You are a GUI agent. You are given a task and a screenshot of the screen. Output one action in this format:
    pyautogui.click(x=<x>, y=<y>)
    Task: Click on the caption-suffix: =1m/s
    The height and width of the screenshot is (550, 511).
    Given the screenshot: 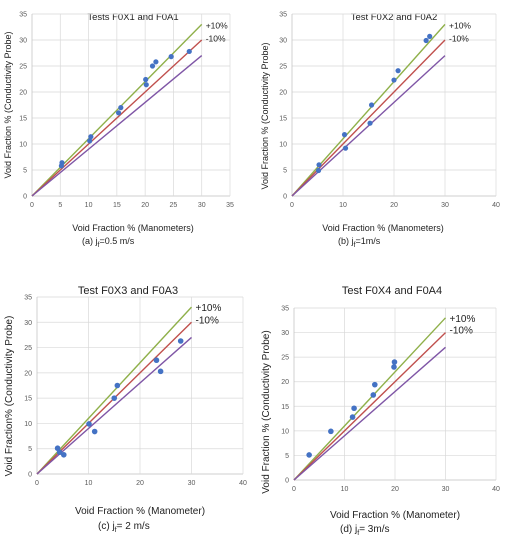 What is the action you would take?
    pyautogui.click(x=368, y=241)
    